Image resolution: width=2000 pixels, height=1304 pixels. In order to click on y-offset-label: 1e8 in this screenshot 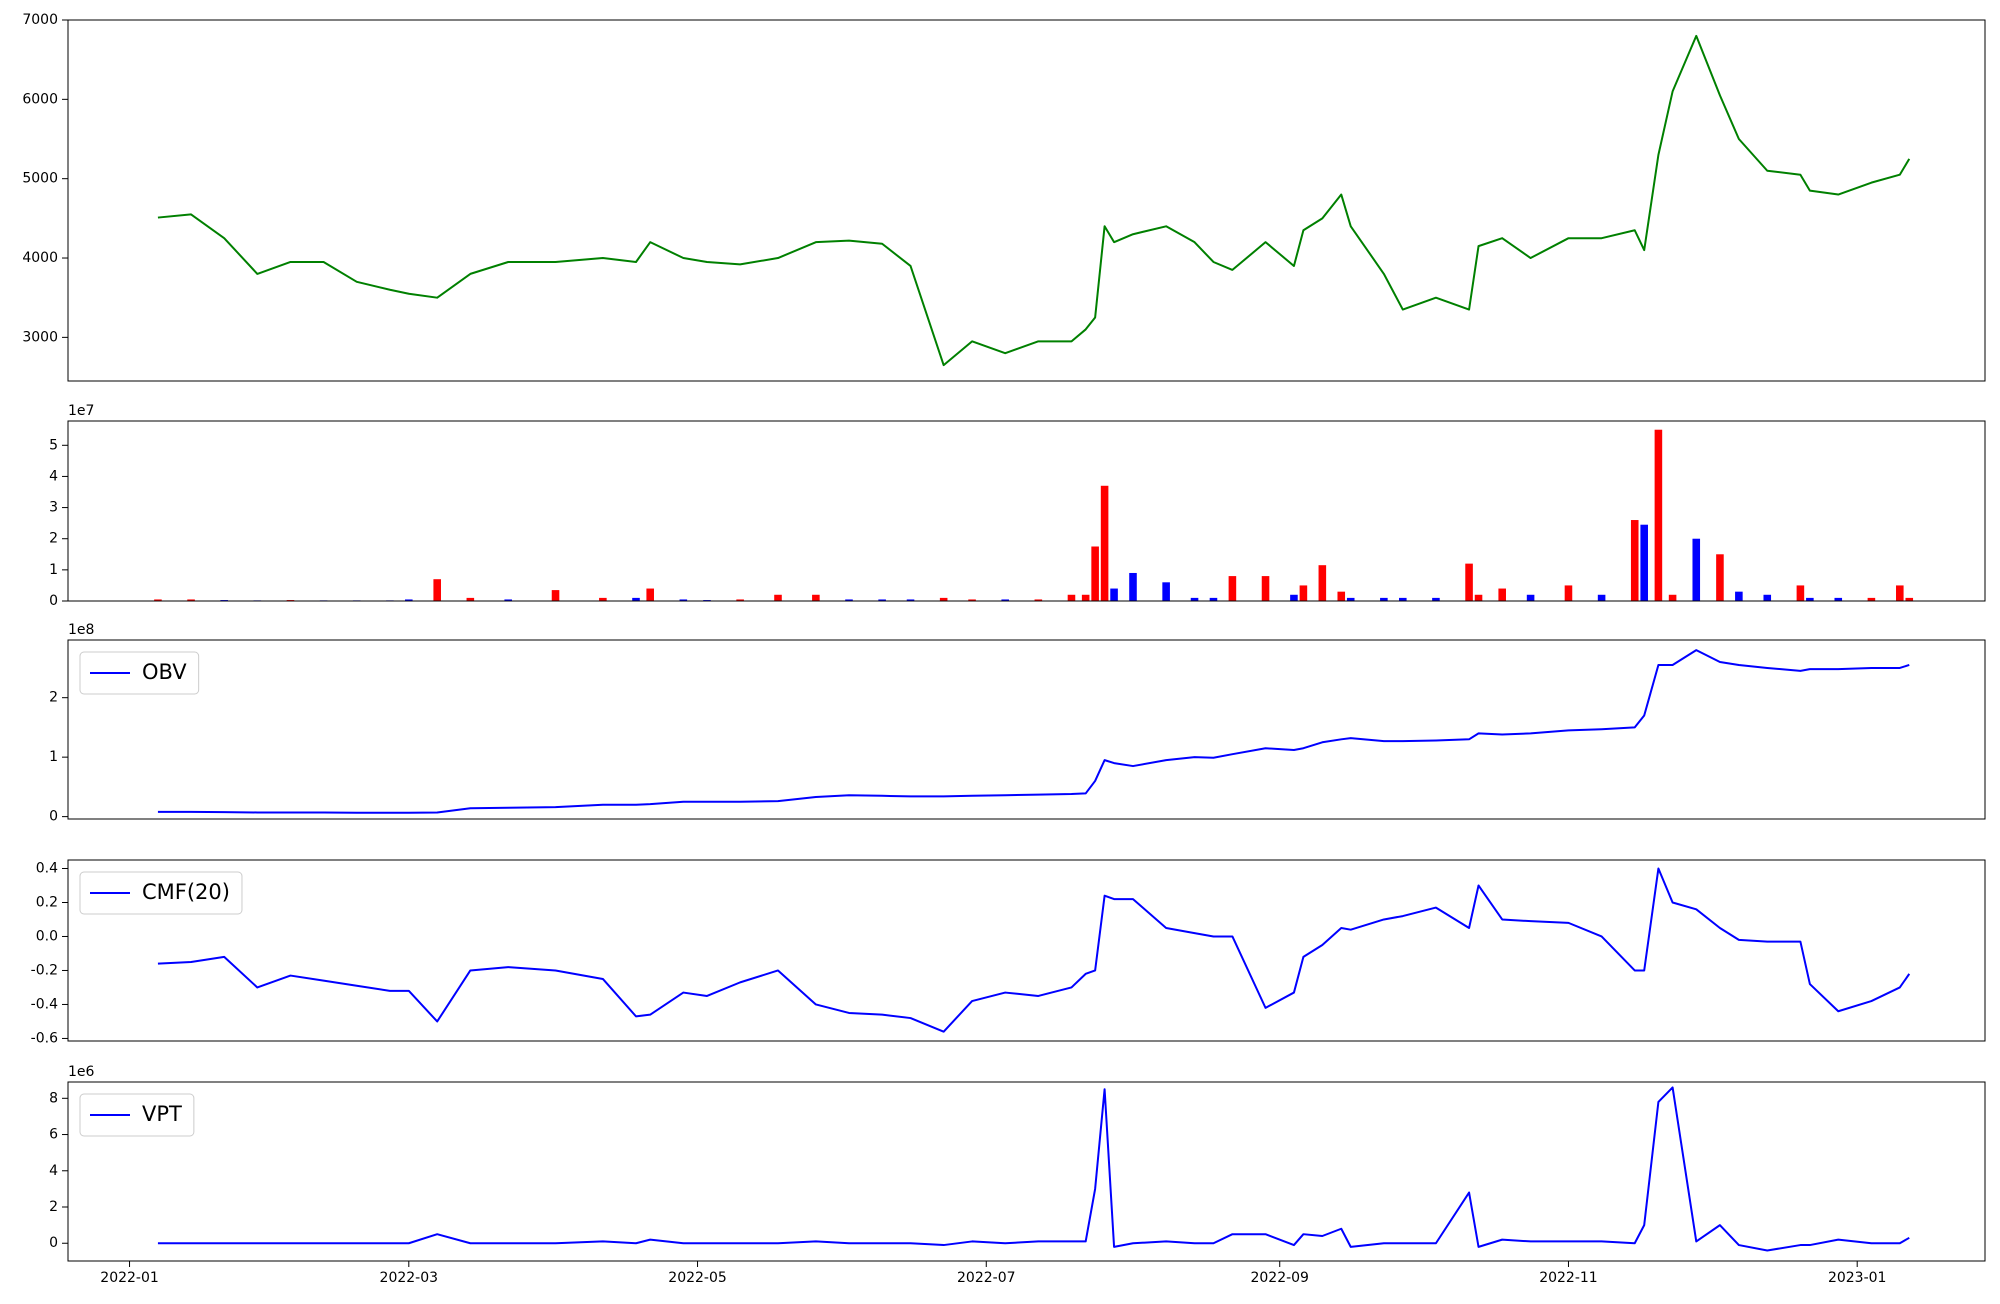, I will do `click(81, 630)`.